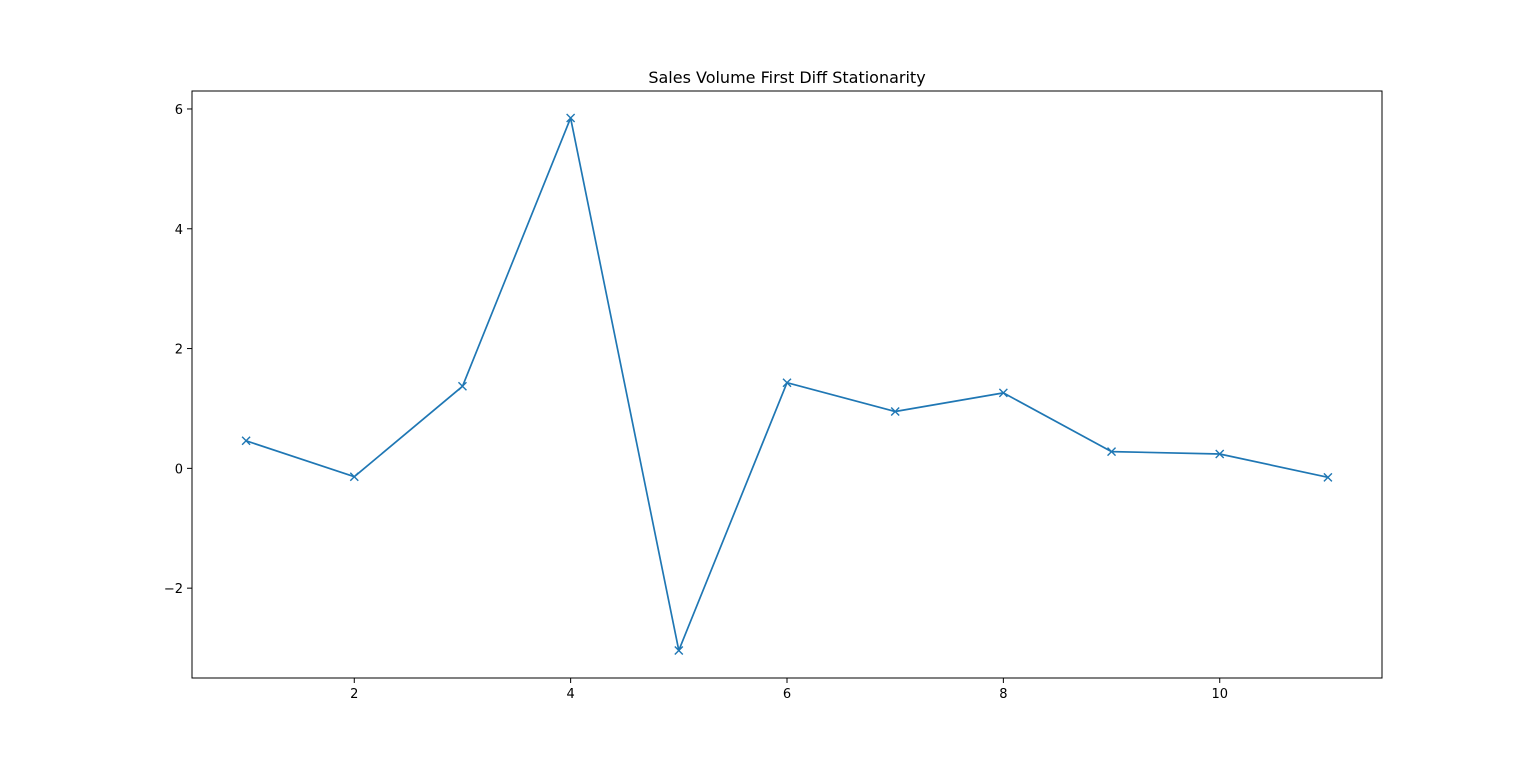  Describe the element at coordinates (179, 469) in the screenshot. I see `y-tick-label: 0` at that location.